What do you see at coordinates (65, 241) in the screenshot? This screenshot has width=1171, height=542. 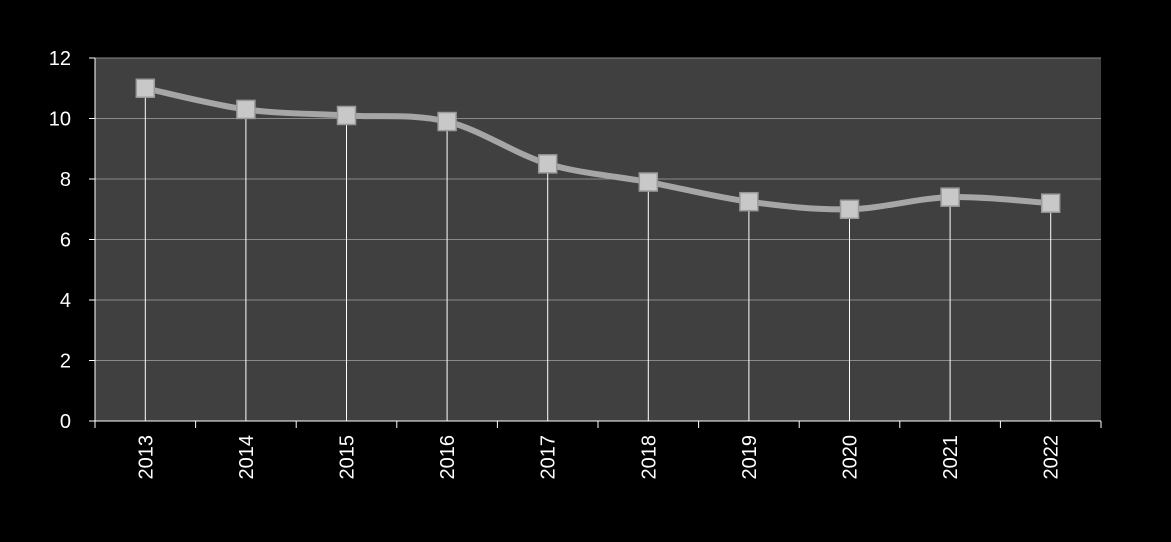 I see `y-tick-label: 6` at bounding box center [65, 241].